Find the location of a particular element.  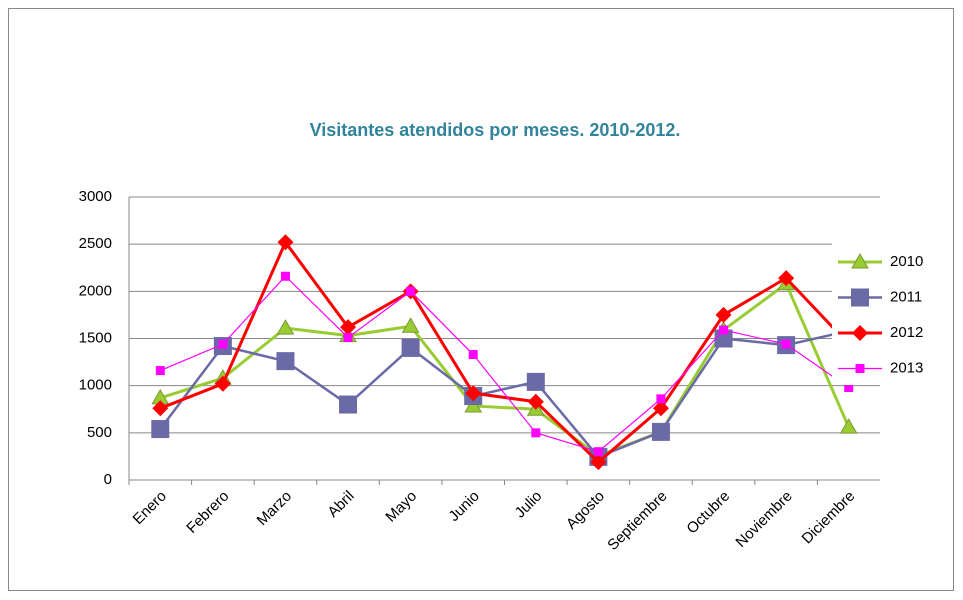

legend-label: 2010 is located at coordinates (906, 261).